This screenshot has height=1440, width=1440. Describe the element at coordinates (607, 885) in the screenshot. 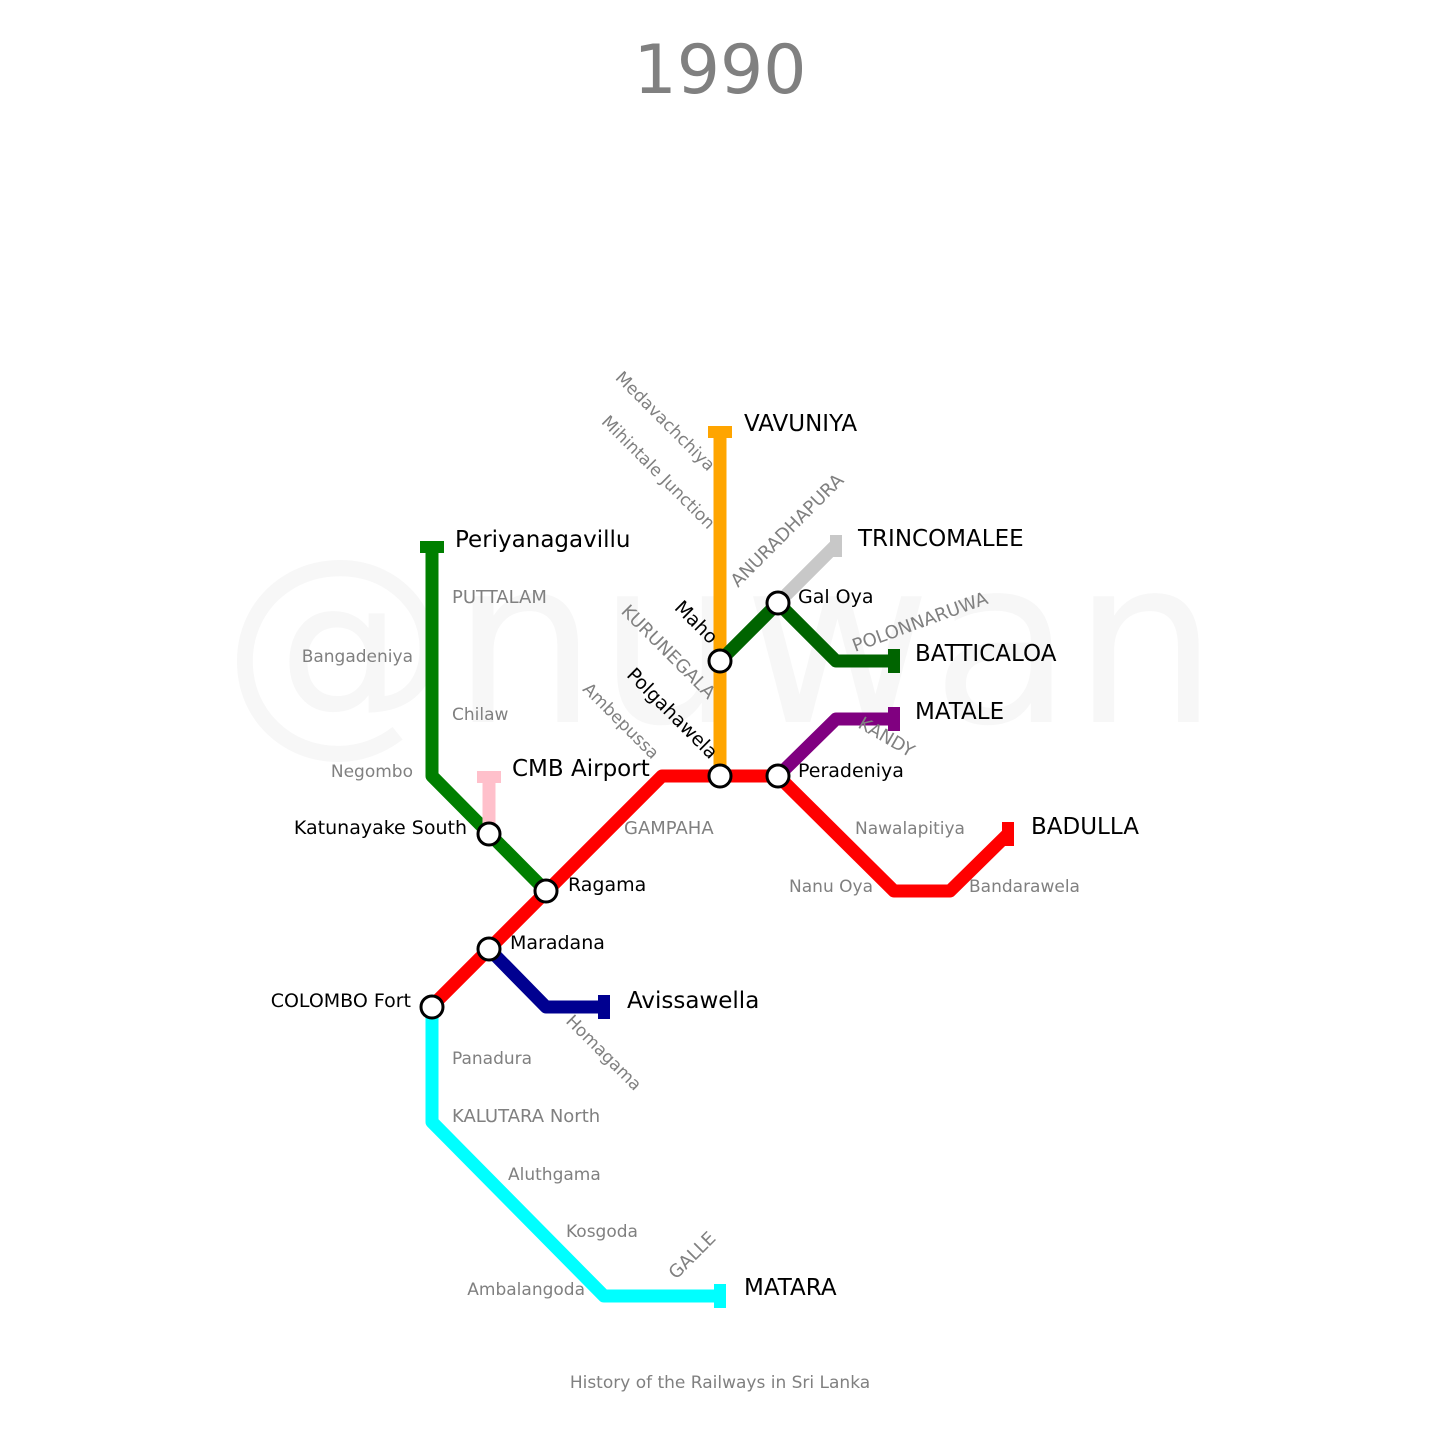

I see `station-label-ragama: Ragama` at that location.